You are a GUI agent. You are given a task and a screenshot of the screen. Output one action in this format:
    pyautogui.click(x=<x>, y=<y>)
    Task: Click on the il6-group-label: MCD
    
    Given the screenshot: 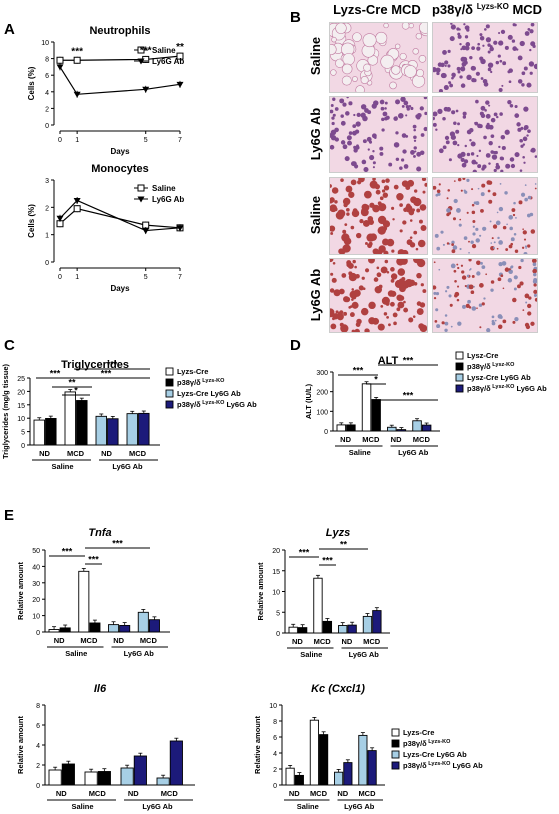 What is the action you would take?
    pyautogui.click(x=98, y=793)
    